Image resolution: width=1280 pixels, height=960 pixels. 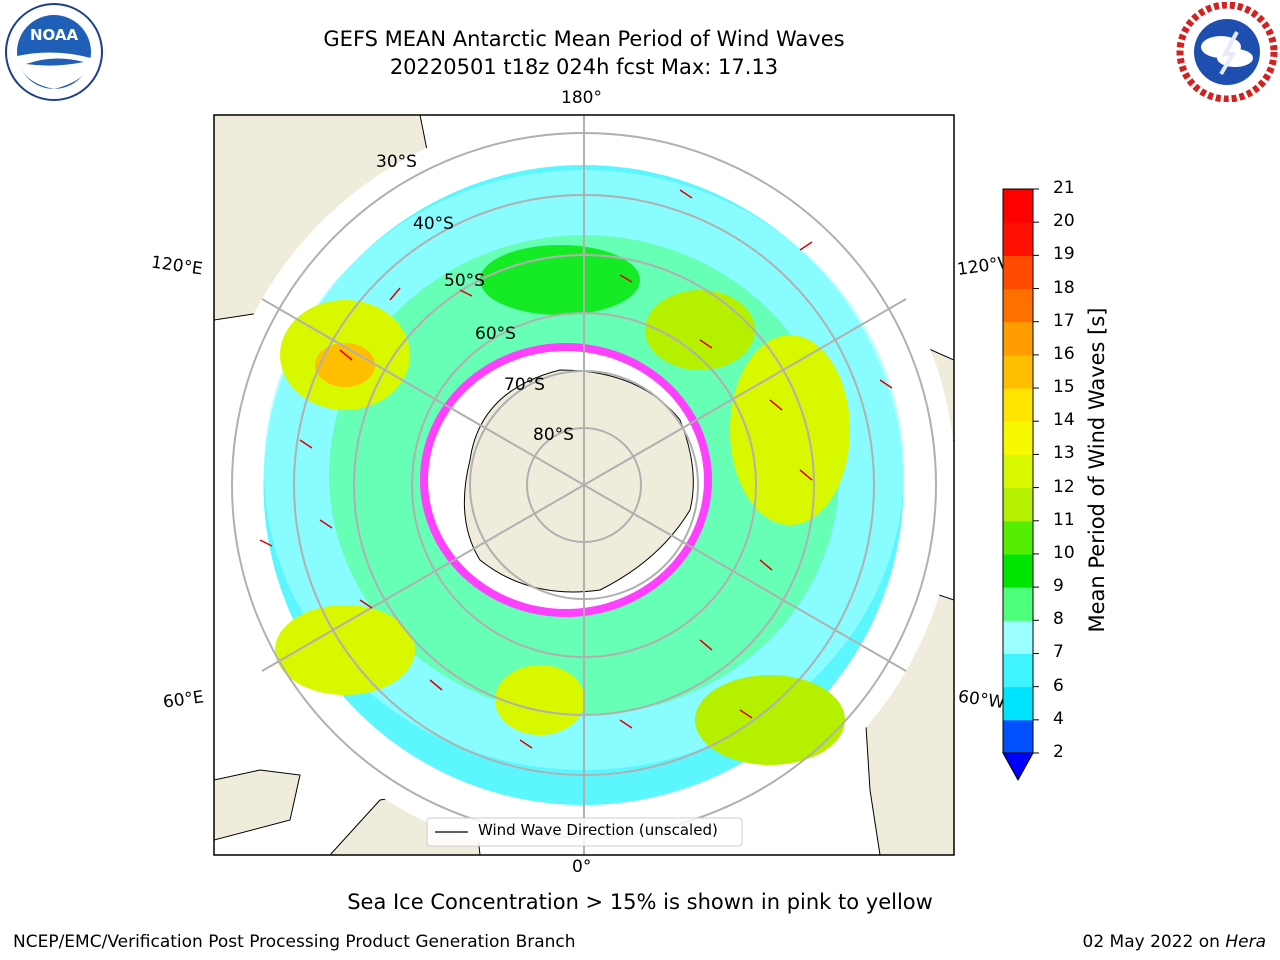 I want to click on nws-logo, so click(x=1227, y=52).